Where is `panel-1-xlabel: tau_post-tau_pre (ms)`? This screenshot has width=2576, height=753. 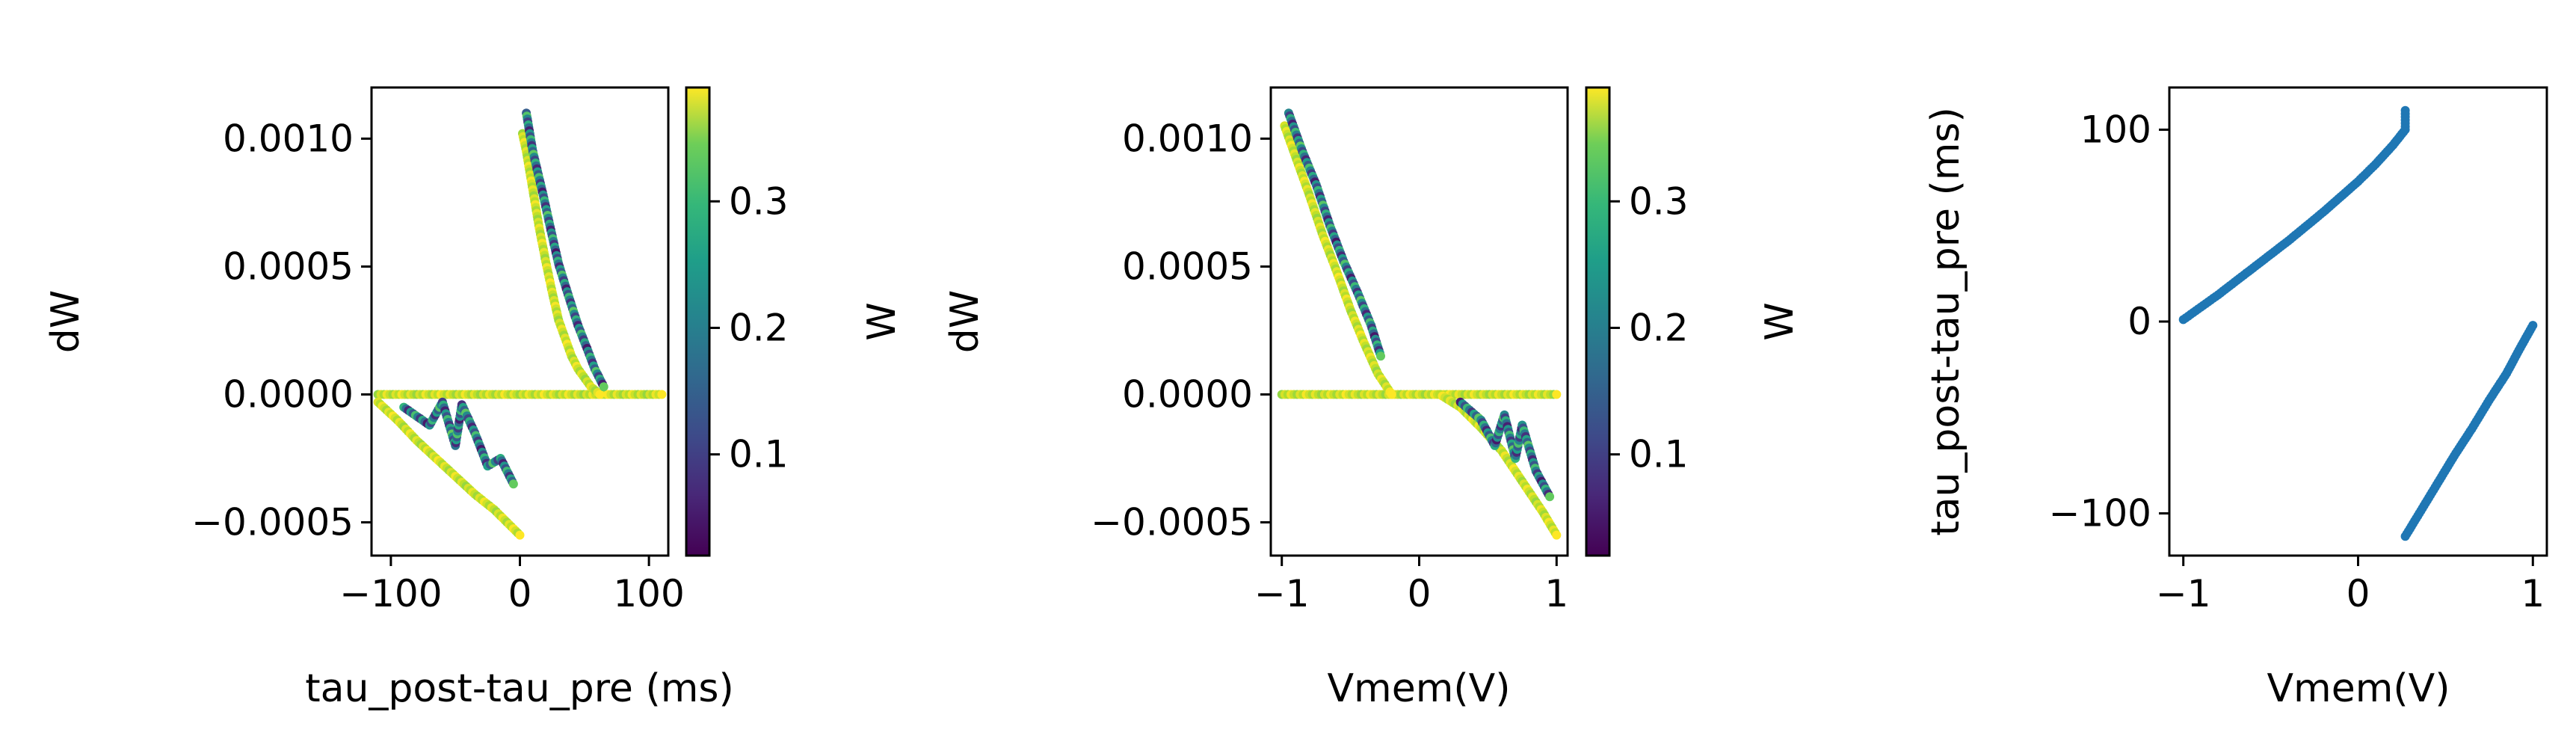
panel-1-xlabel: tau_post-tau_pre (ms) is located at coordinates (519, 688).